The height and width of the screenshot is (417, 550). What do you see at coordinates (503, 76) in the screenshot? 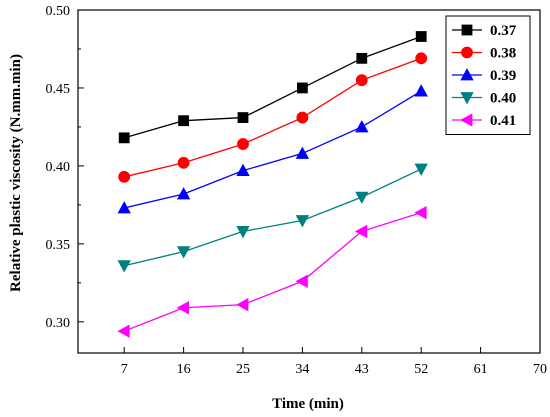
I see `legend-label: 0.39` at bounding box center [503, 76].